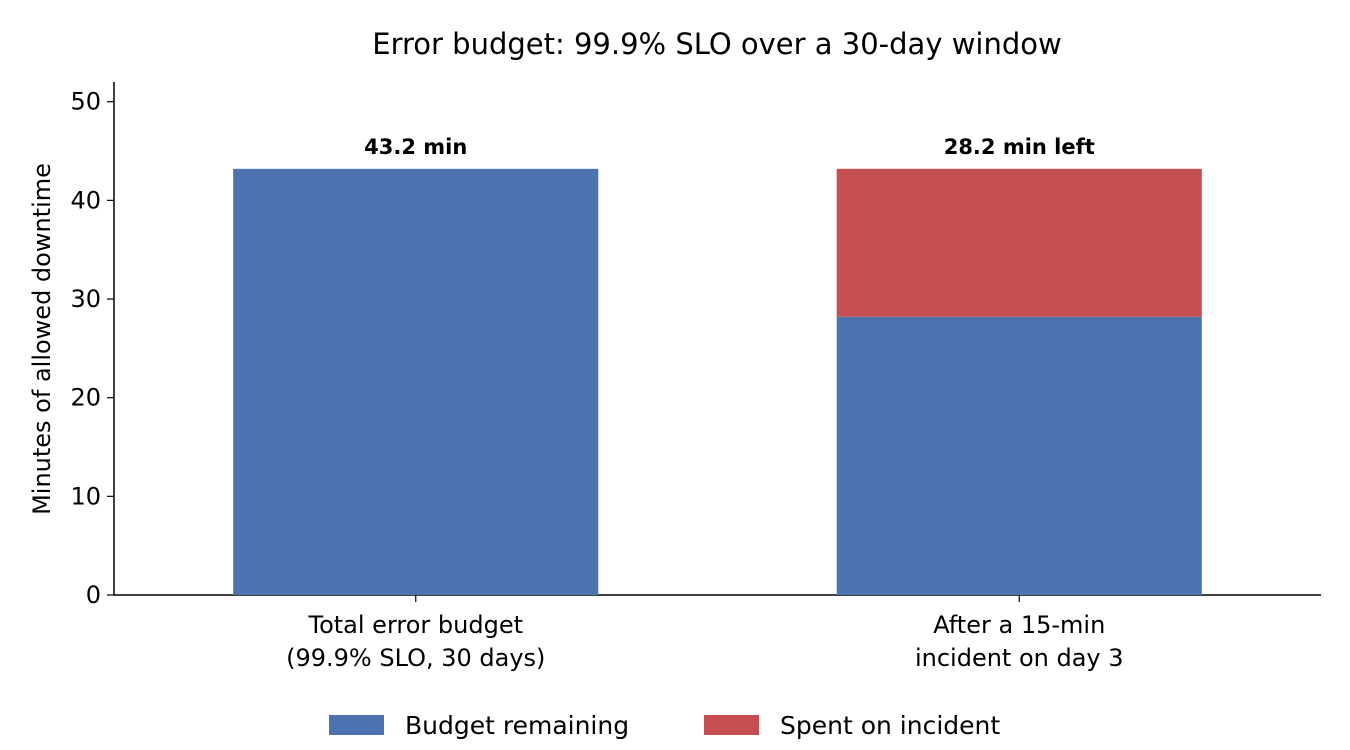 This screenshot has height=750, width=1350. Describe the element at coordinates (416, 625) in the screenshot. I see `x-category-label: Total error budget` at that location.